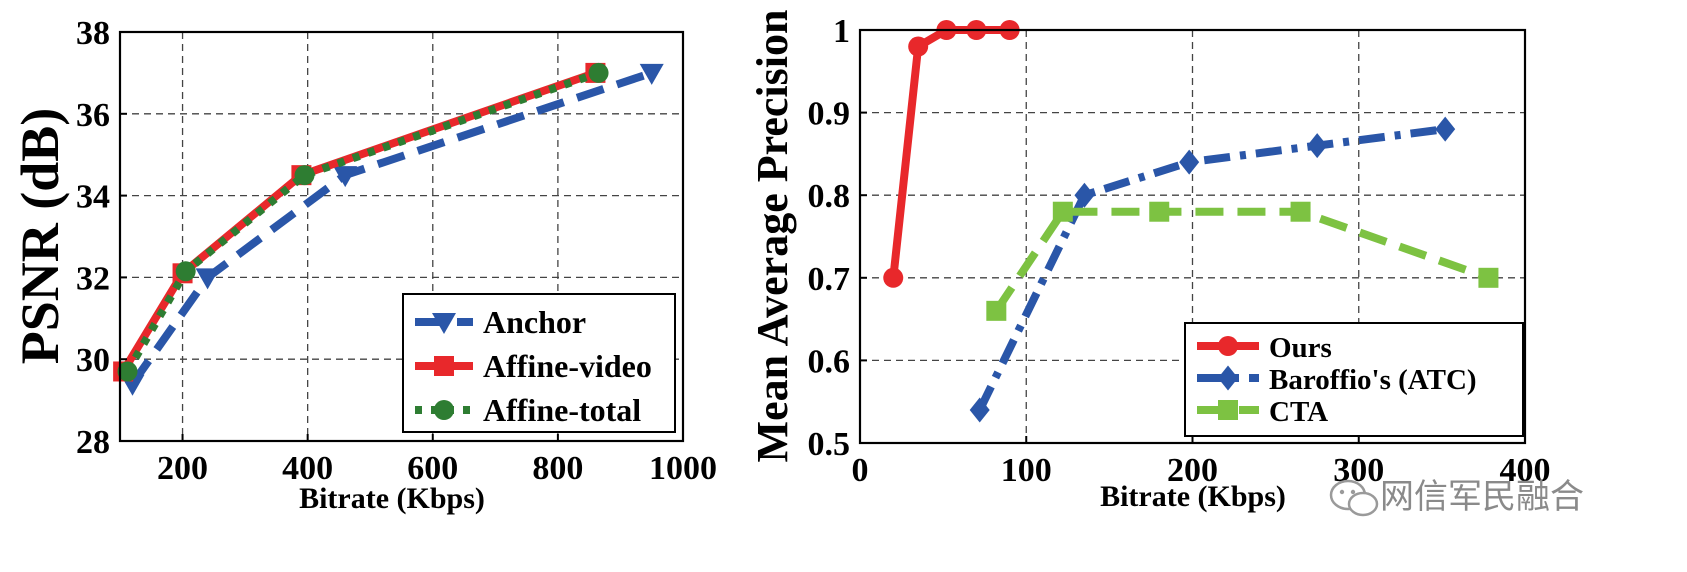 The width and height of the screenshot is (1687, 572). What do you see at coordinates (534, 322) in the screenshot?
I see `legend-label: Anchor` at bounding box center [534, 322].